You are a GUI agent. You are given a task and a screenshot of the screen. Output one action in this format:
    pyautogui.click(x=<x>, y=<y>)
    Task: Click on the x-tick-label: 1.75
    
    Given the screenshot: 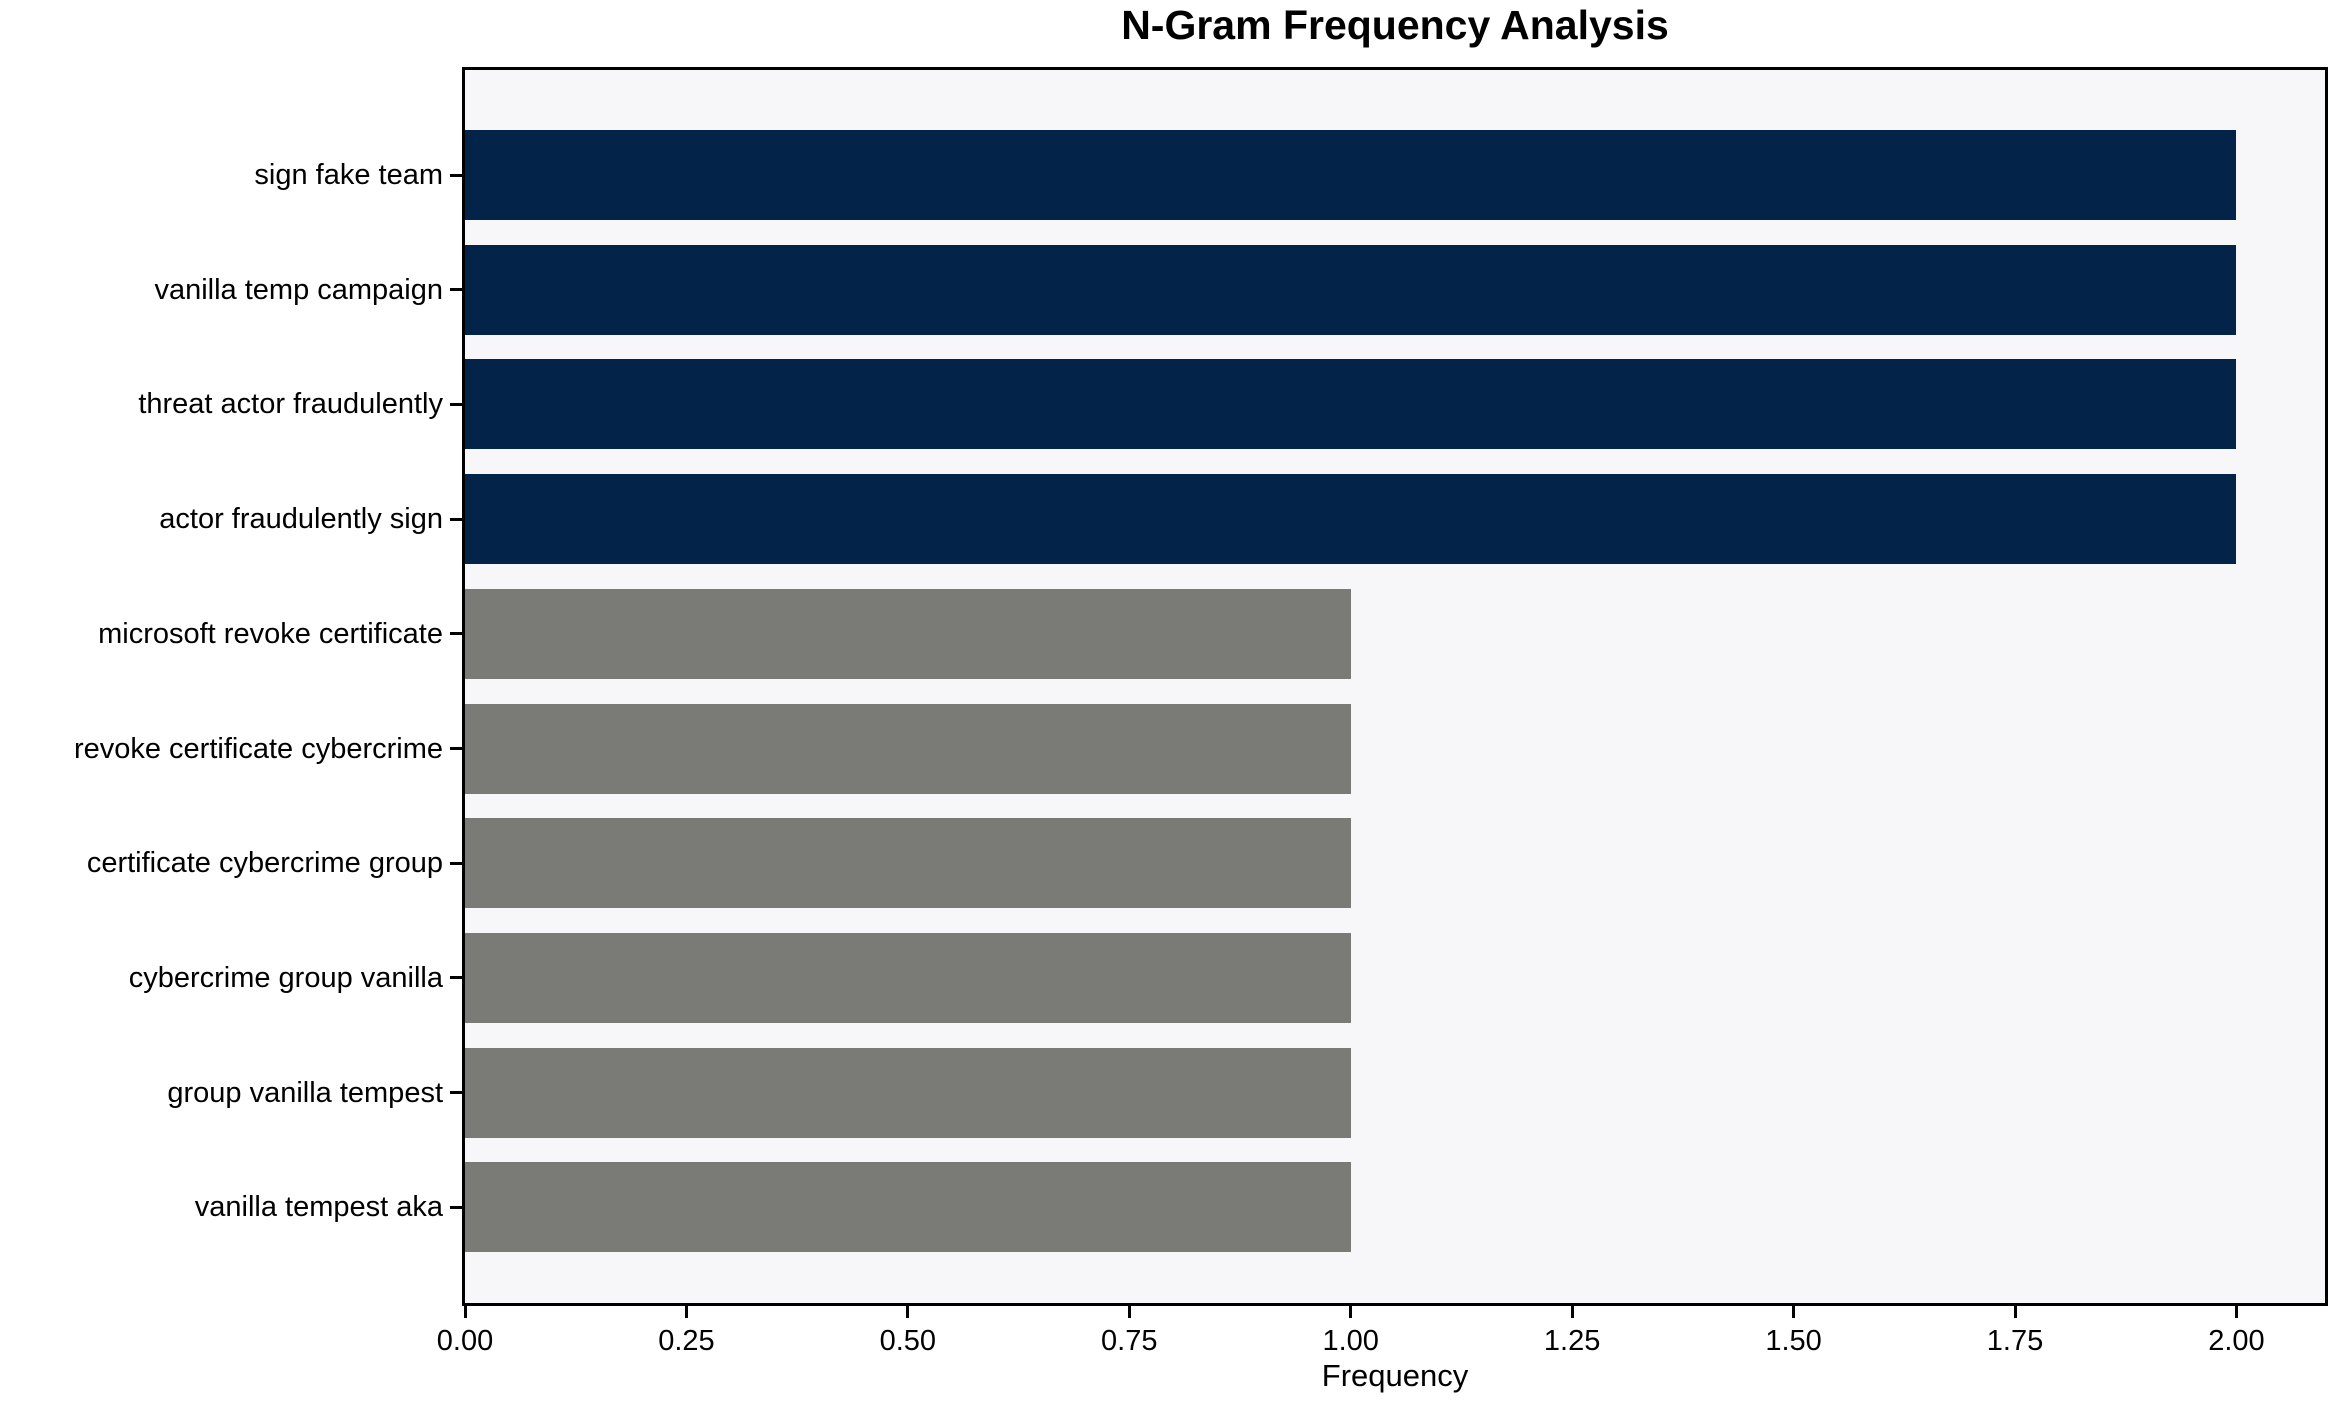 What is the action you would take?
    pyautogui.click(x=2015, y=1341)
    